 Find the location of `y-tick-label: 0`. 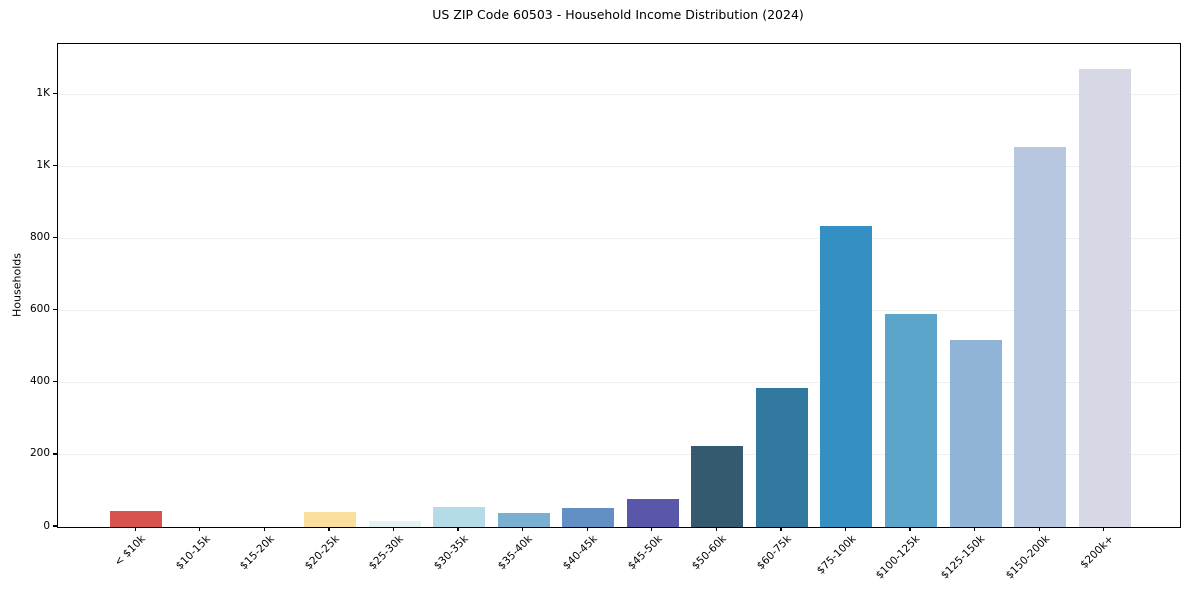

y-tick-label: 0 is located at coordinates (46, 525).